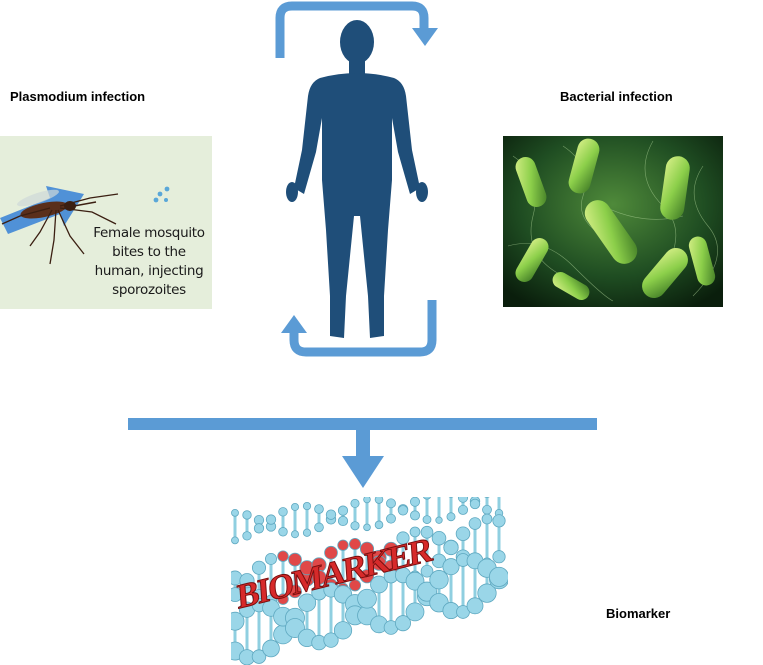  What do you see at coordinates (638, 613) in the screenshot?
I see `biomarker-label: Biomarker` at bounding box center [638, 613].